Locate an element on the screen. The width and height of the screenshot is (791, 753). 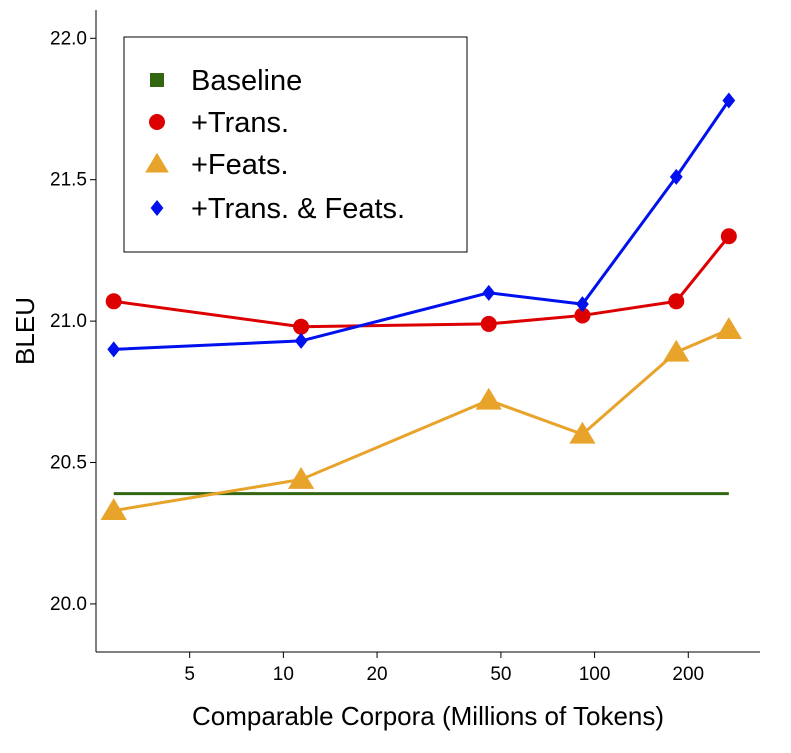
x-tick-label: 10 is located at coordinates (283, 674).